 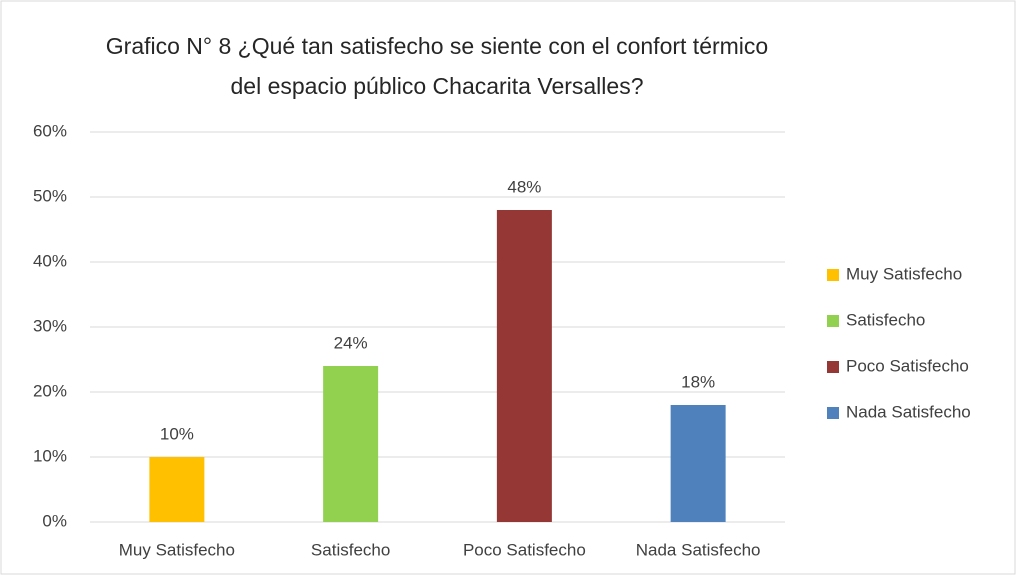 What do you see at coordinates (437, 86) in the screenshot?
I see `chart-title: del espacio público Chacarita Versalles?` at bounding box center [437, 86].